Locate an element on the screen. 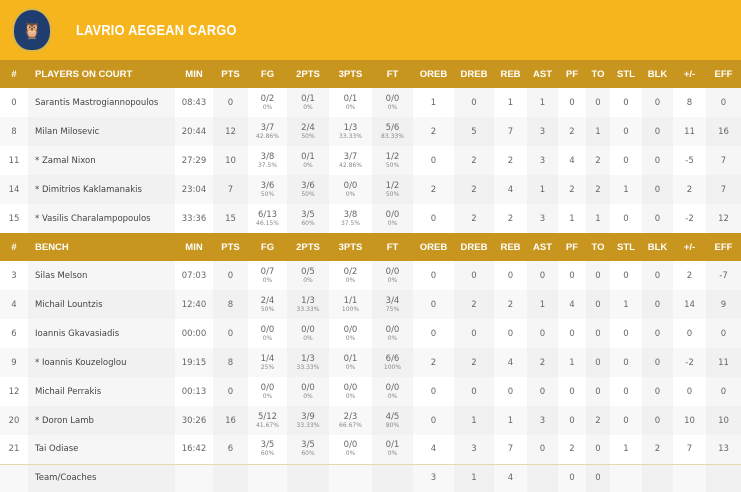  stat-p3: 3/8 37.5% is located at coordinates (350, 218).